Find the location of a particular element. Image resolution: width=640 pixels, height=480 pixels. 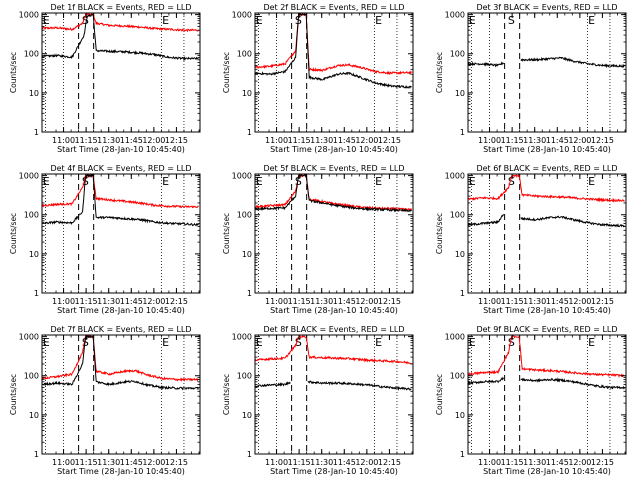

panel-title: Det 9f BLACK = Events, RED = LLD is located at coordinates (546, 329).